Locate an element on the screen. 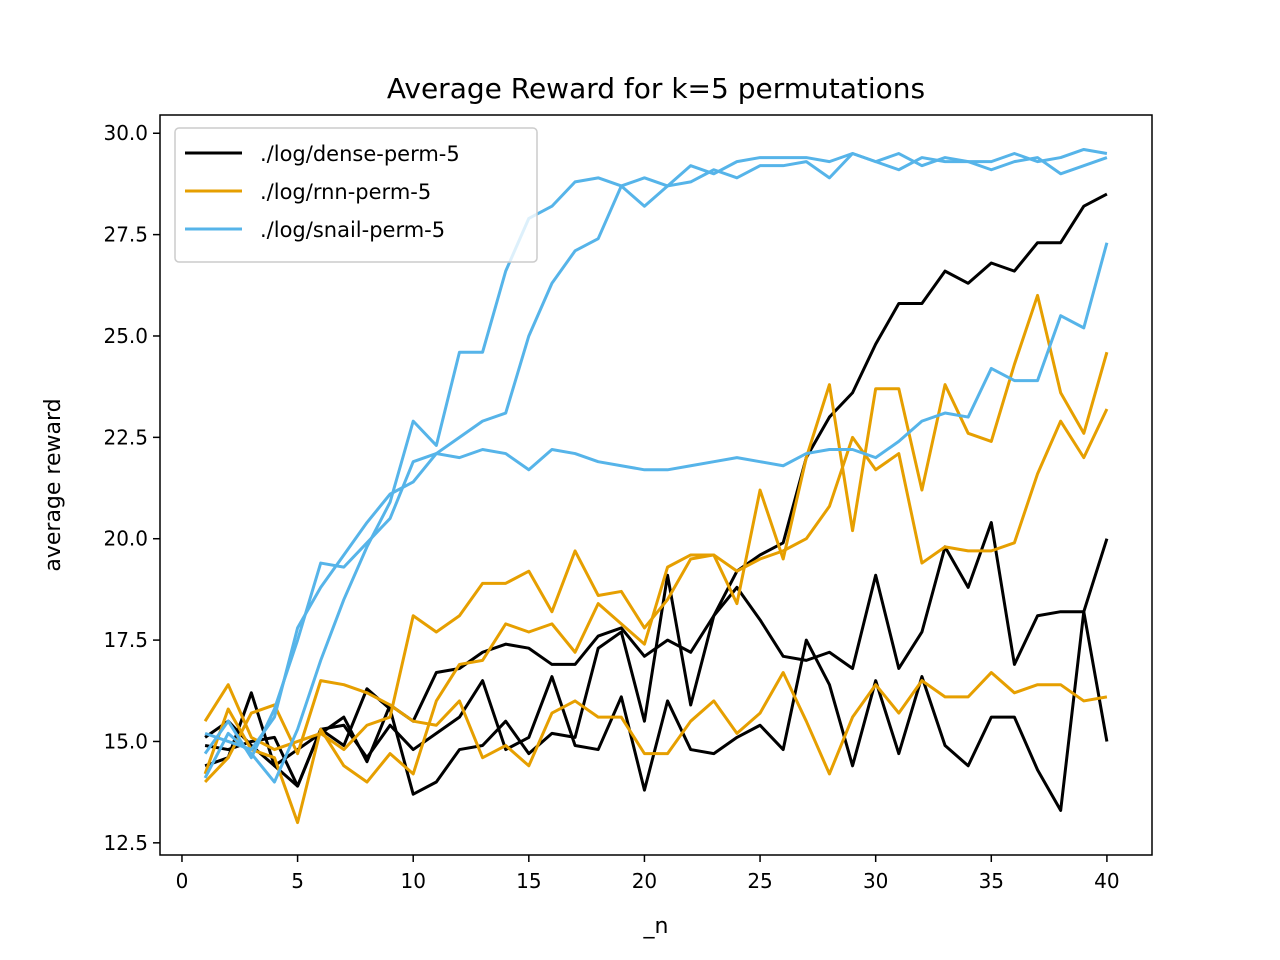  y-tick-label: 27.5 is located at coordinates (125, 235).